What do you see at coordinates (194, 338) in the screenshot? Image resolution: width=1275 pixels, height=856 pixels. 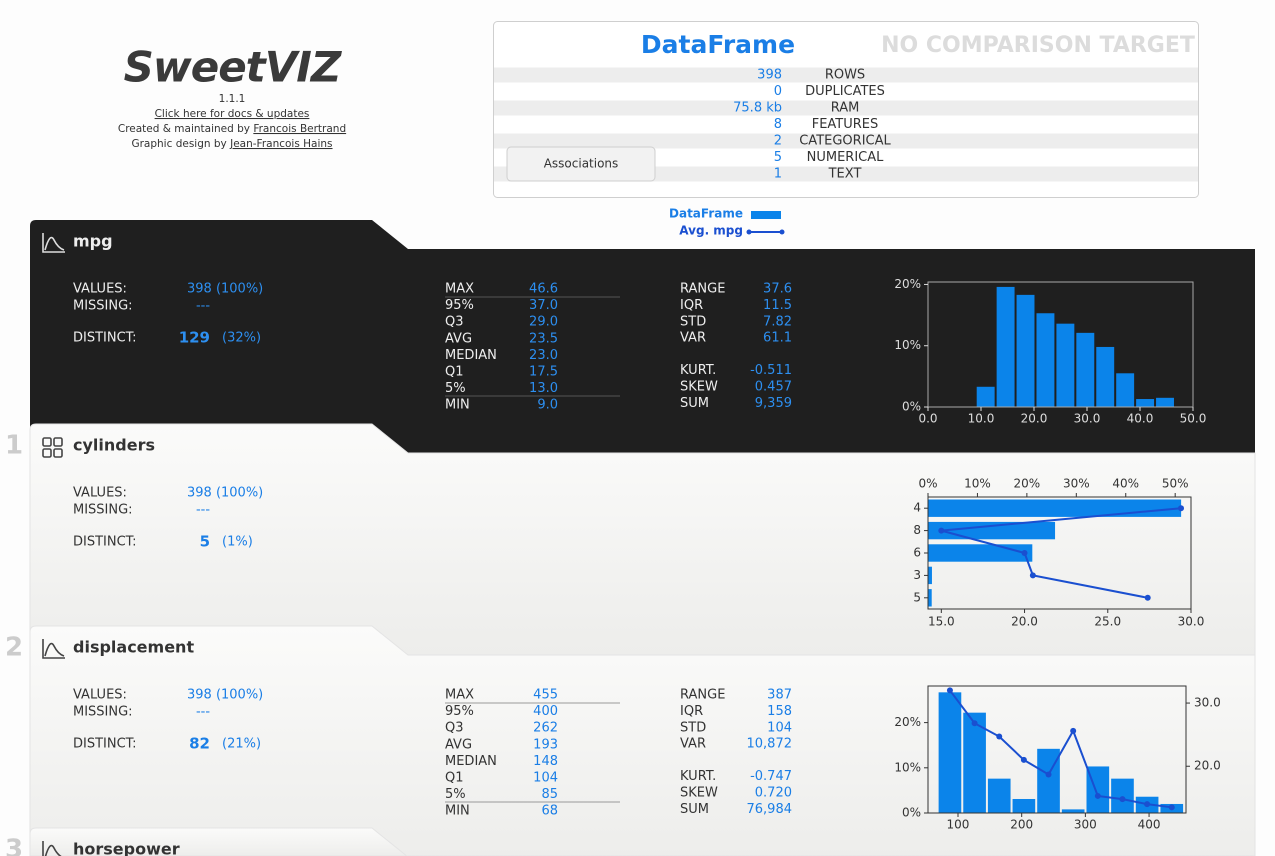 I see `distinct-count: 129` at bounding box center [194, 338].